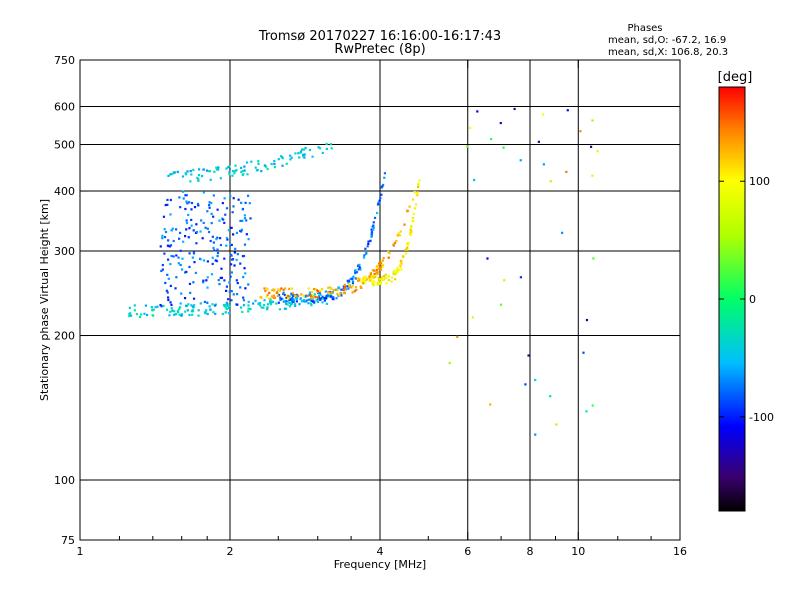 The width and height of the screenshot is (800, 600). Describe the element at coordinates (668, 52) in the screenshot. I see `stats-x-mode: mean, sd,X: 106.8, 20.3` at that location.